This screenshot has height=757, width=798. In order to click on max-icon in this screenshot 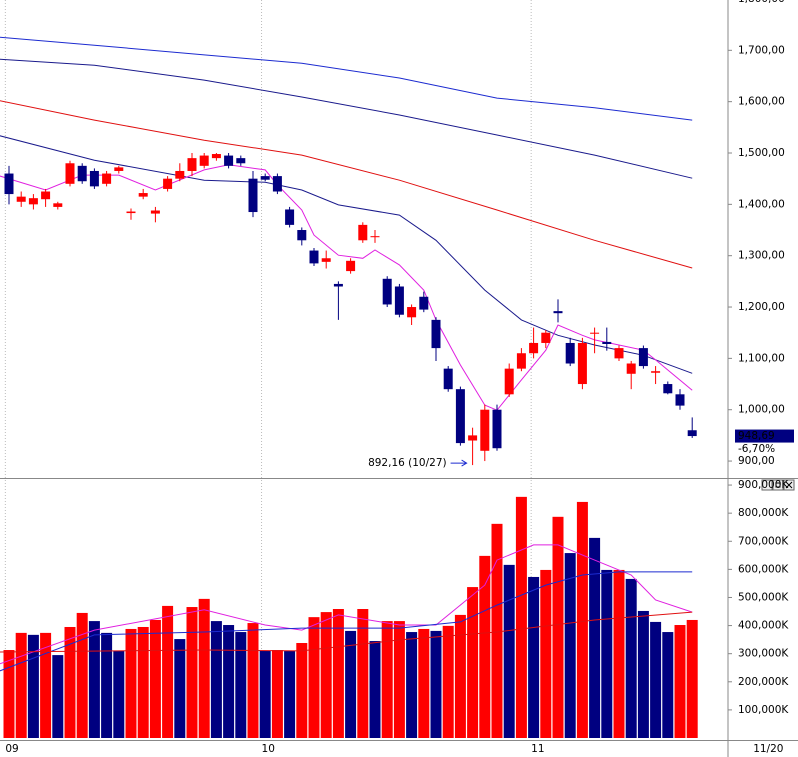, I will do `click(778, 485)`.